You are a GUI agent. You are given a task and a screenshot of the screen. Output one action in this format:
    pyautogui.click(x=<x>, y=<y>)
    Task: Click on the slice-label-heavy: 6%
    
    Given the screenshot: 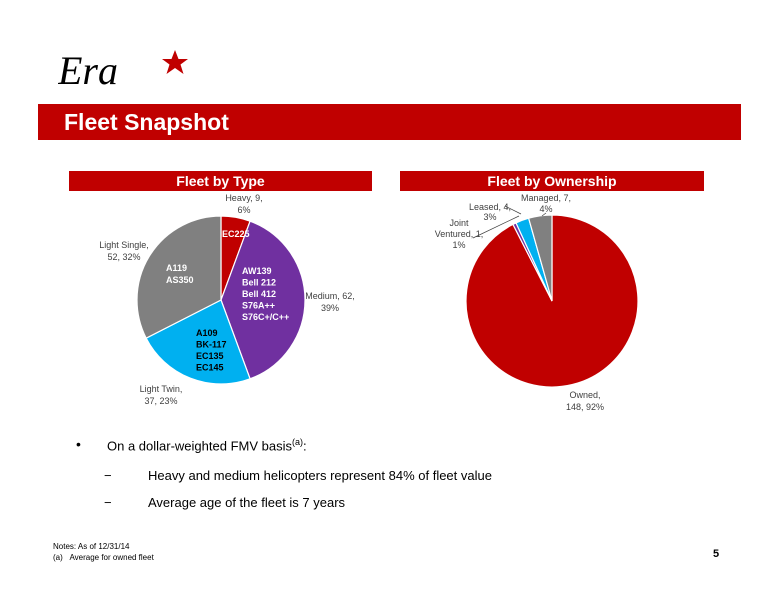 What is the action you would take?
    pyautogui.click(x=243, y=210)
    